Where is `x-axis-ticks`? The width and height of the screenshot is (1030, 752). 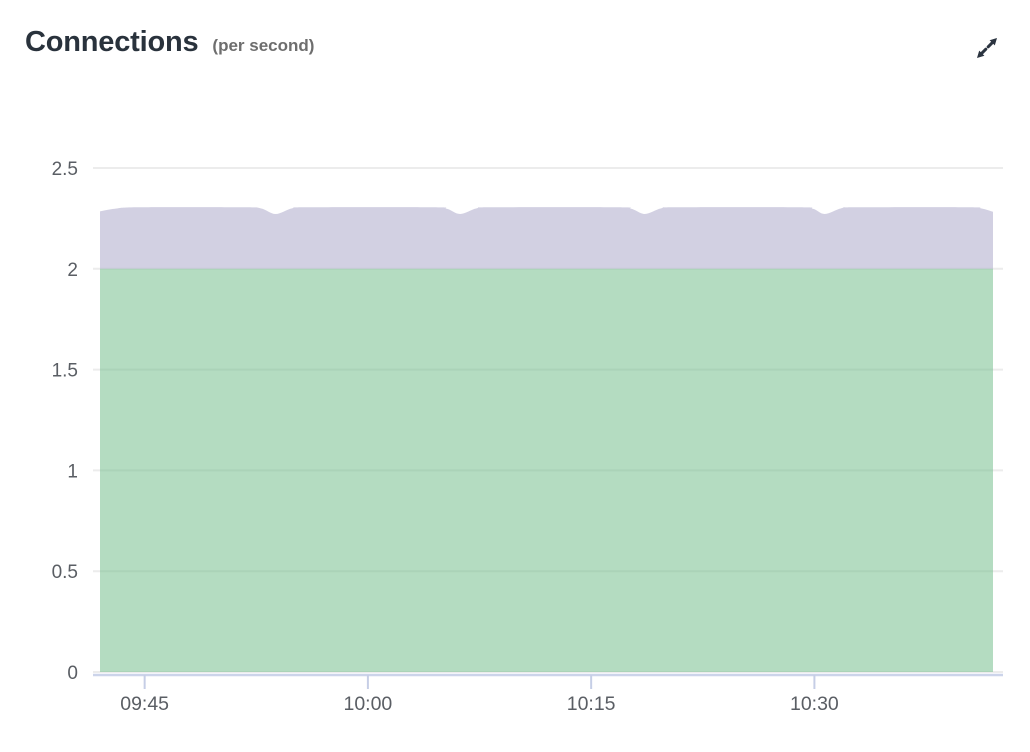
x-axis-ticks is located at coordinates (479, 682).